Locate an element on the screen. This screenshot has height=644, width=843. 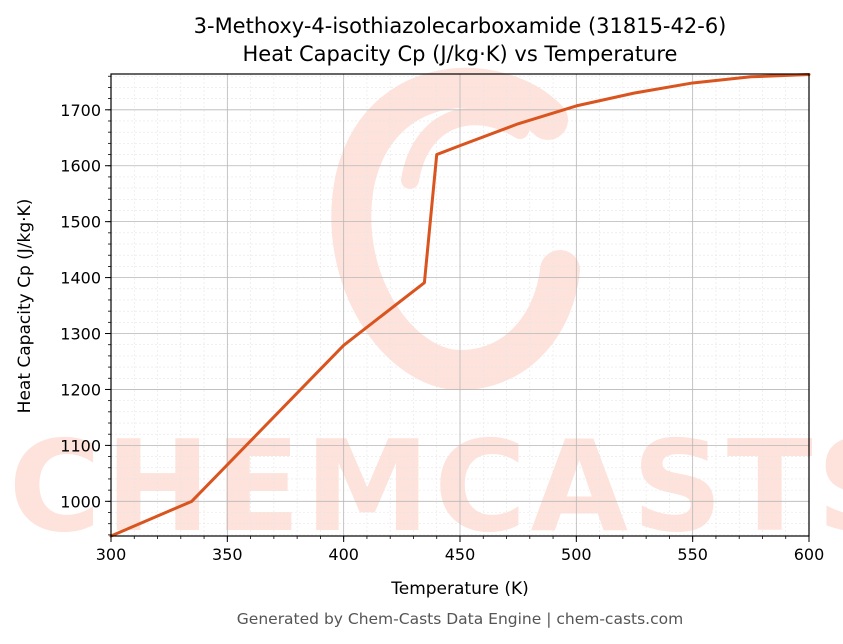
x-tick-labels: 300 350 400 450 500 550 600 is located at coordinates (460, 554).